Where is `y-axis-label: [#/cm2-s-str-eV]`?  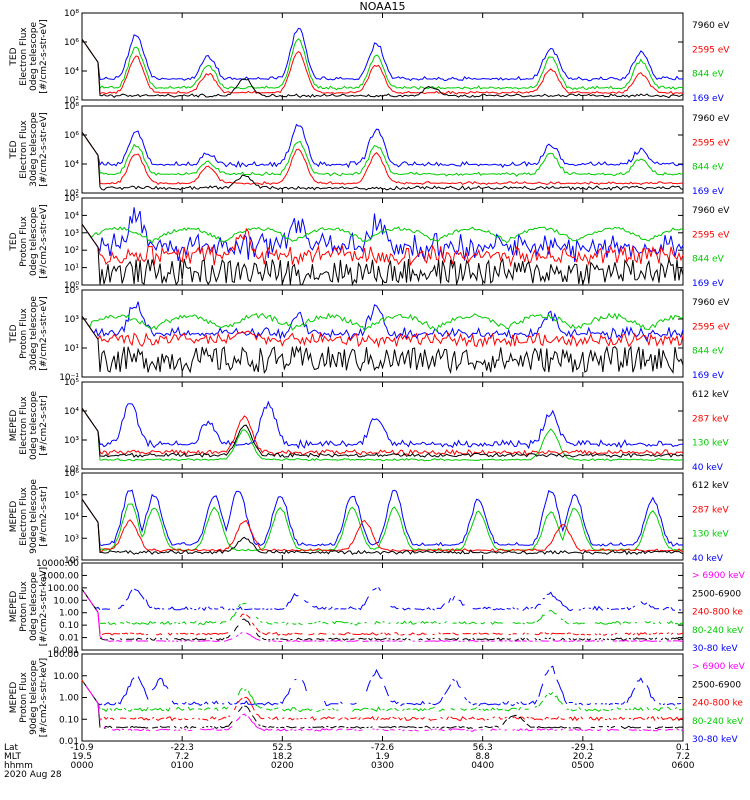 y-axis-label: [#/cm2-s-str-eV] is located at coordinates (44, 241).